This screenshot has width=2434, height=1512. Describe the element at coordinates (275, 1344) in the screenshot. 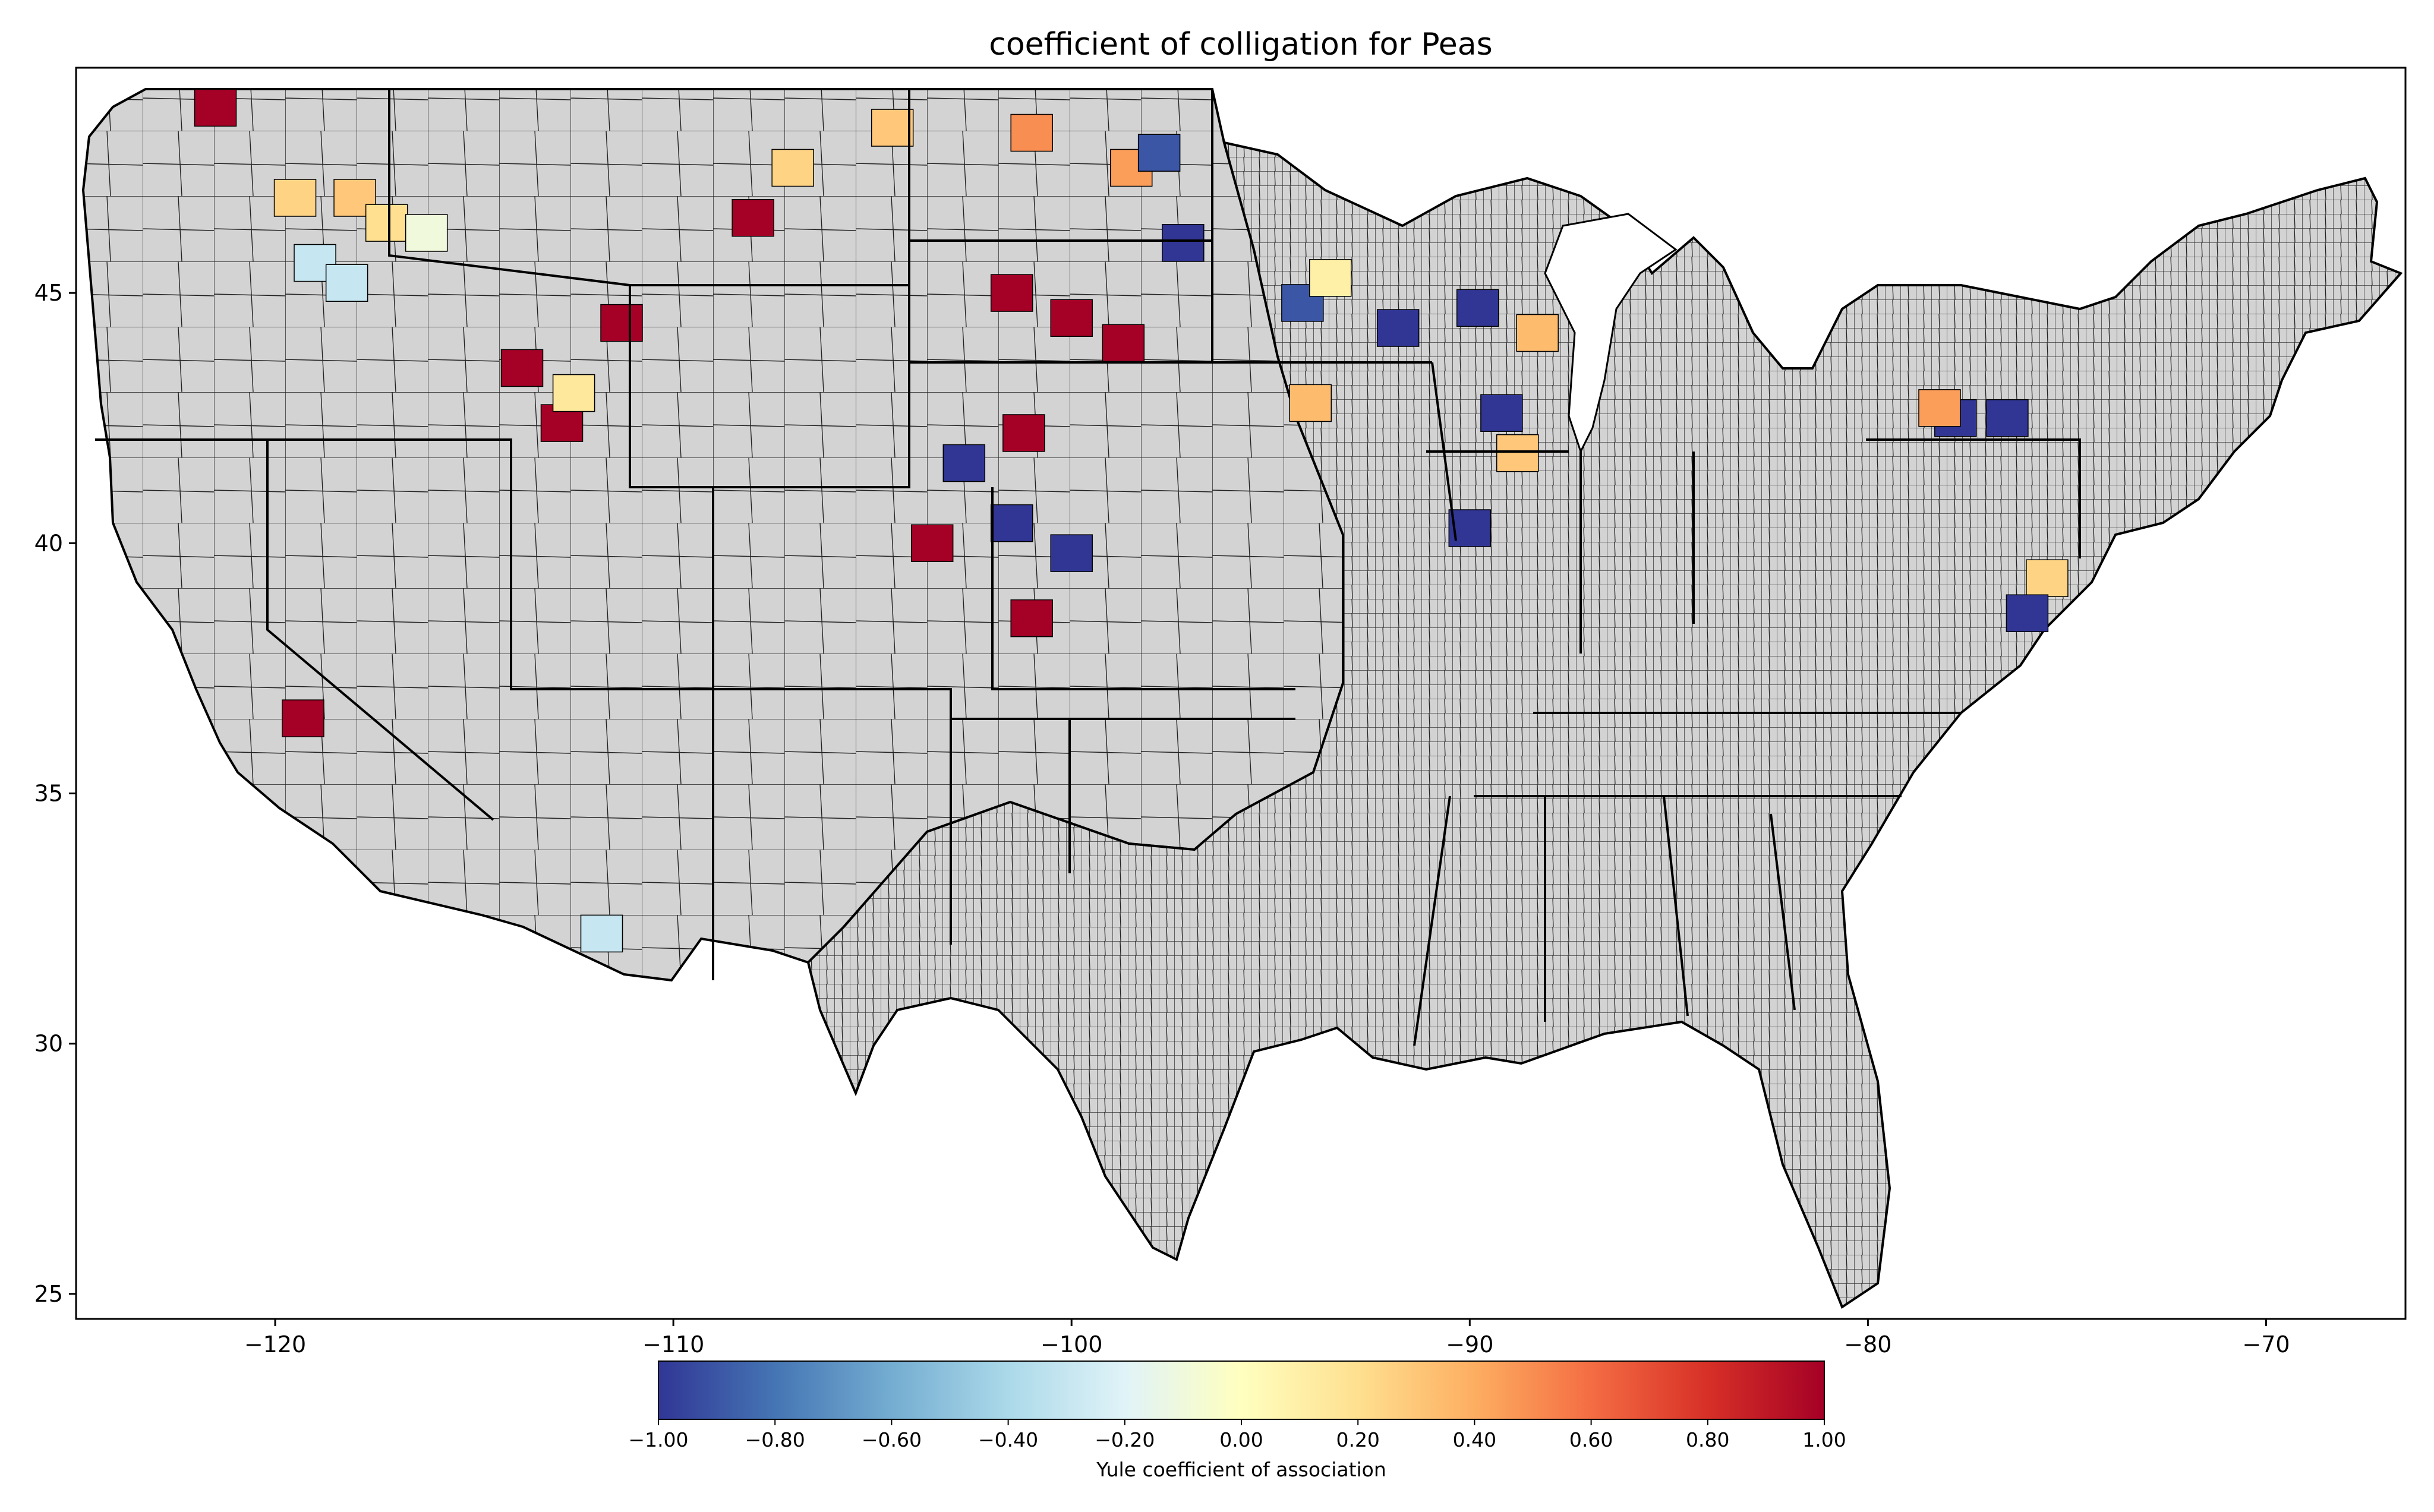

I see `x-tick-label: −120` at that location.